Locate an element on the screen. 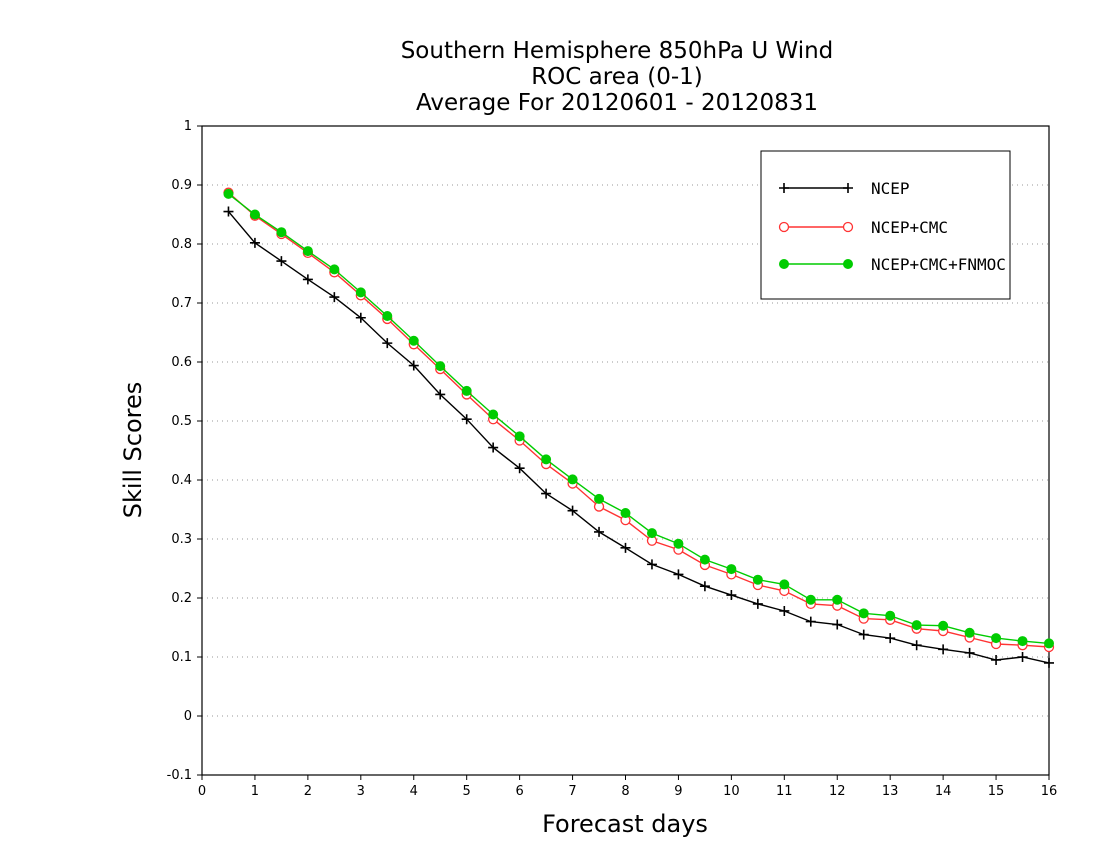 The width and height of the screenshot is (1100, 850). y-tick-label: 0.1 is located at coordinates (181, 657).